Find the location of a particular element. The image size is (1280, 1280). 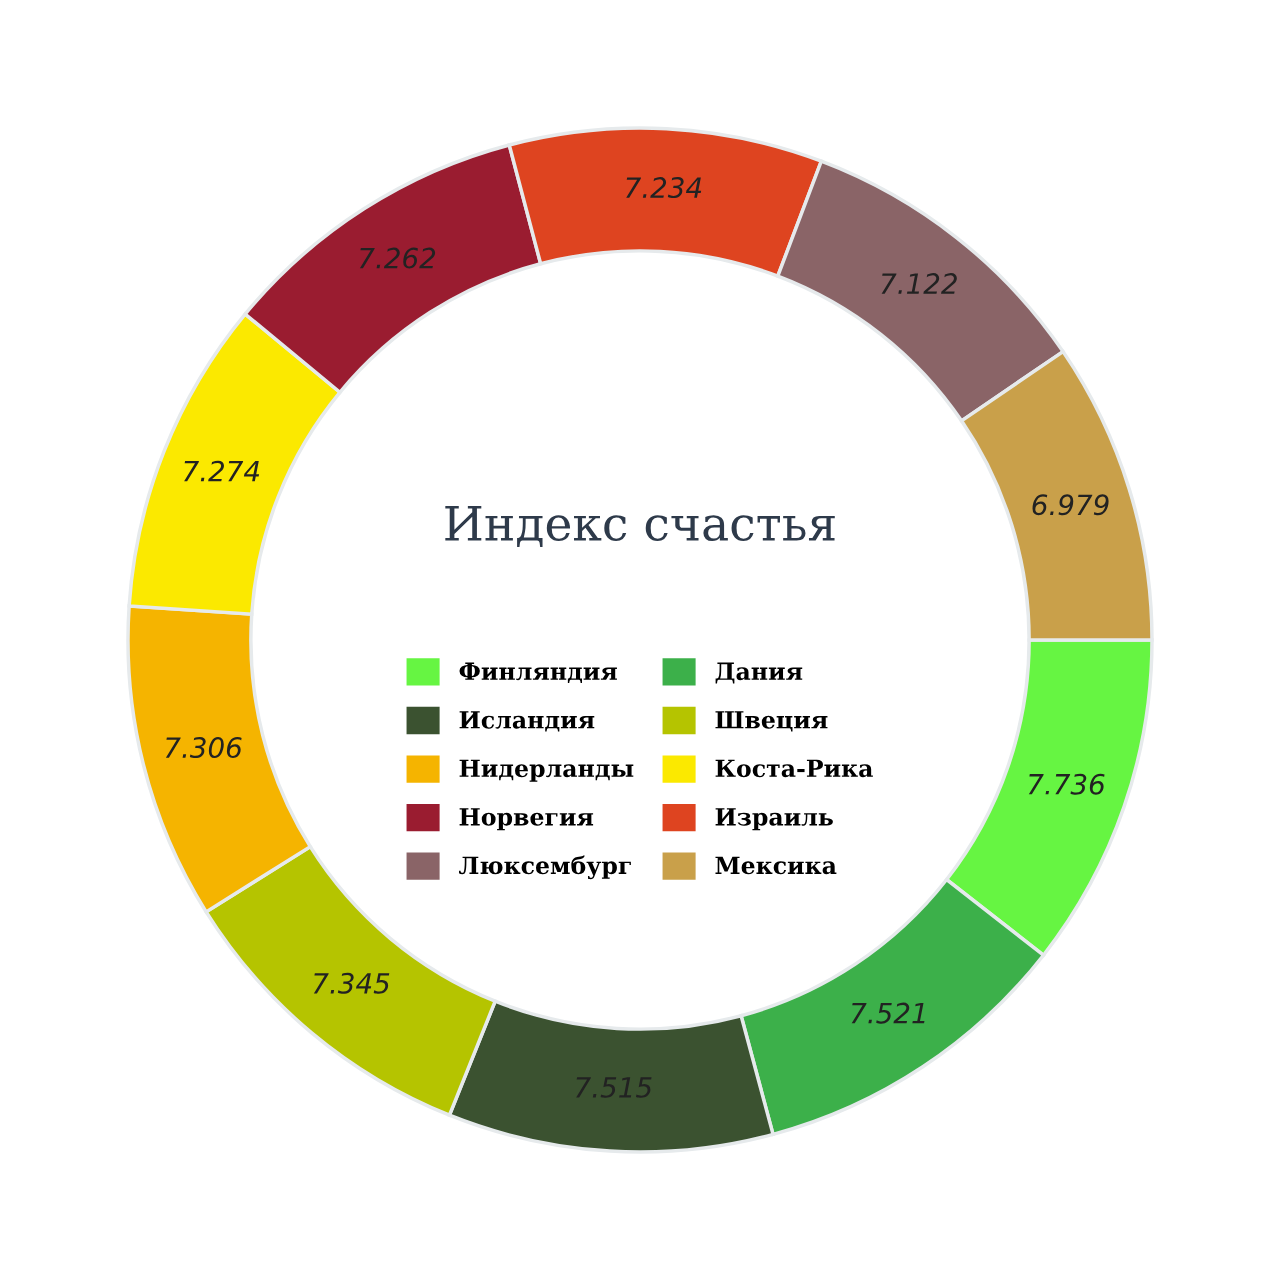

legend-label: Израиль is located at coordinates (774, 819).